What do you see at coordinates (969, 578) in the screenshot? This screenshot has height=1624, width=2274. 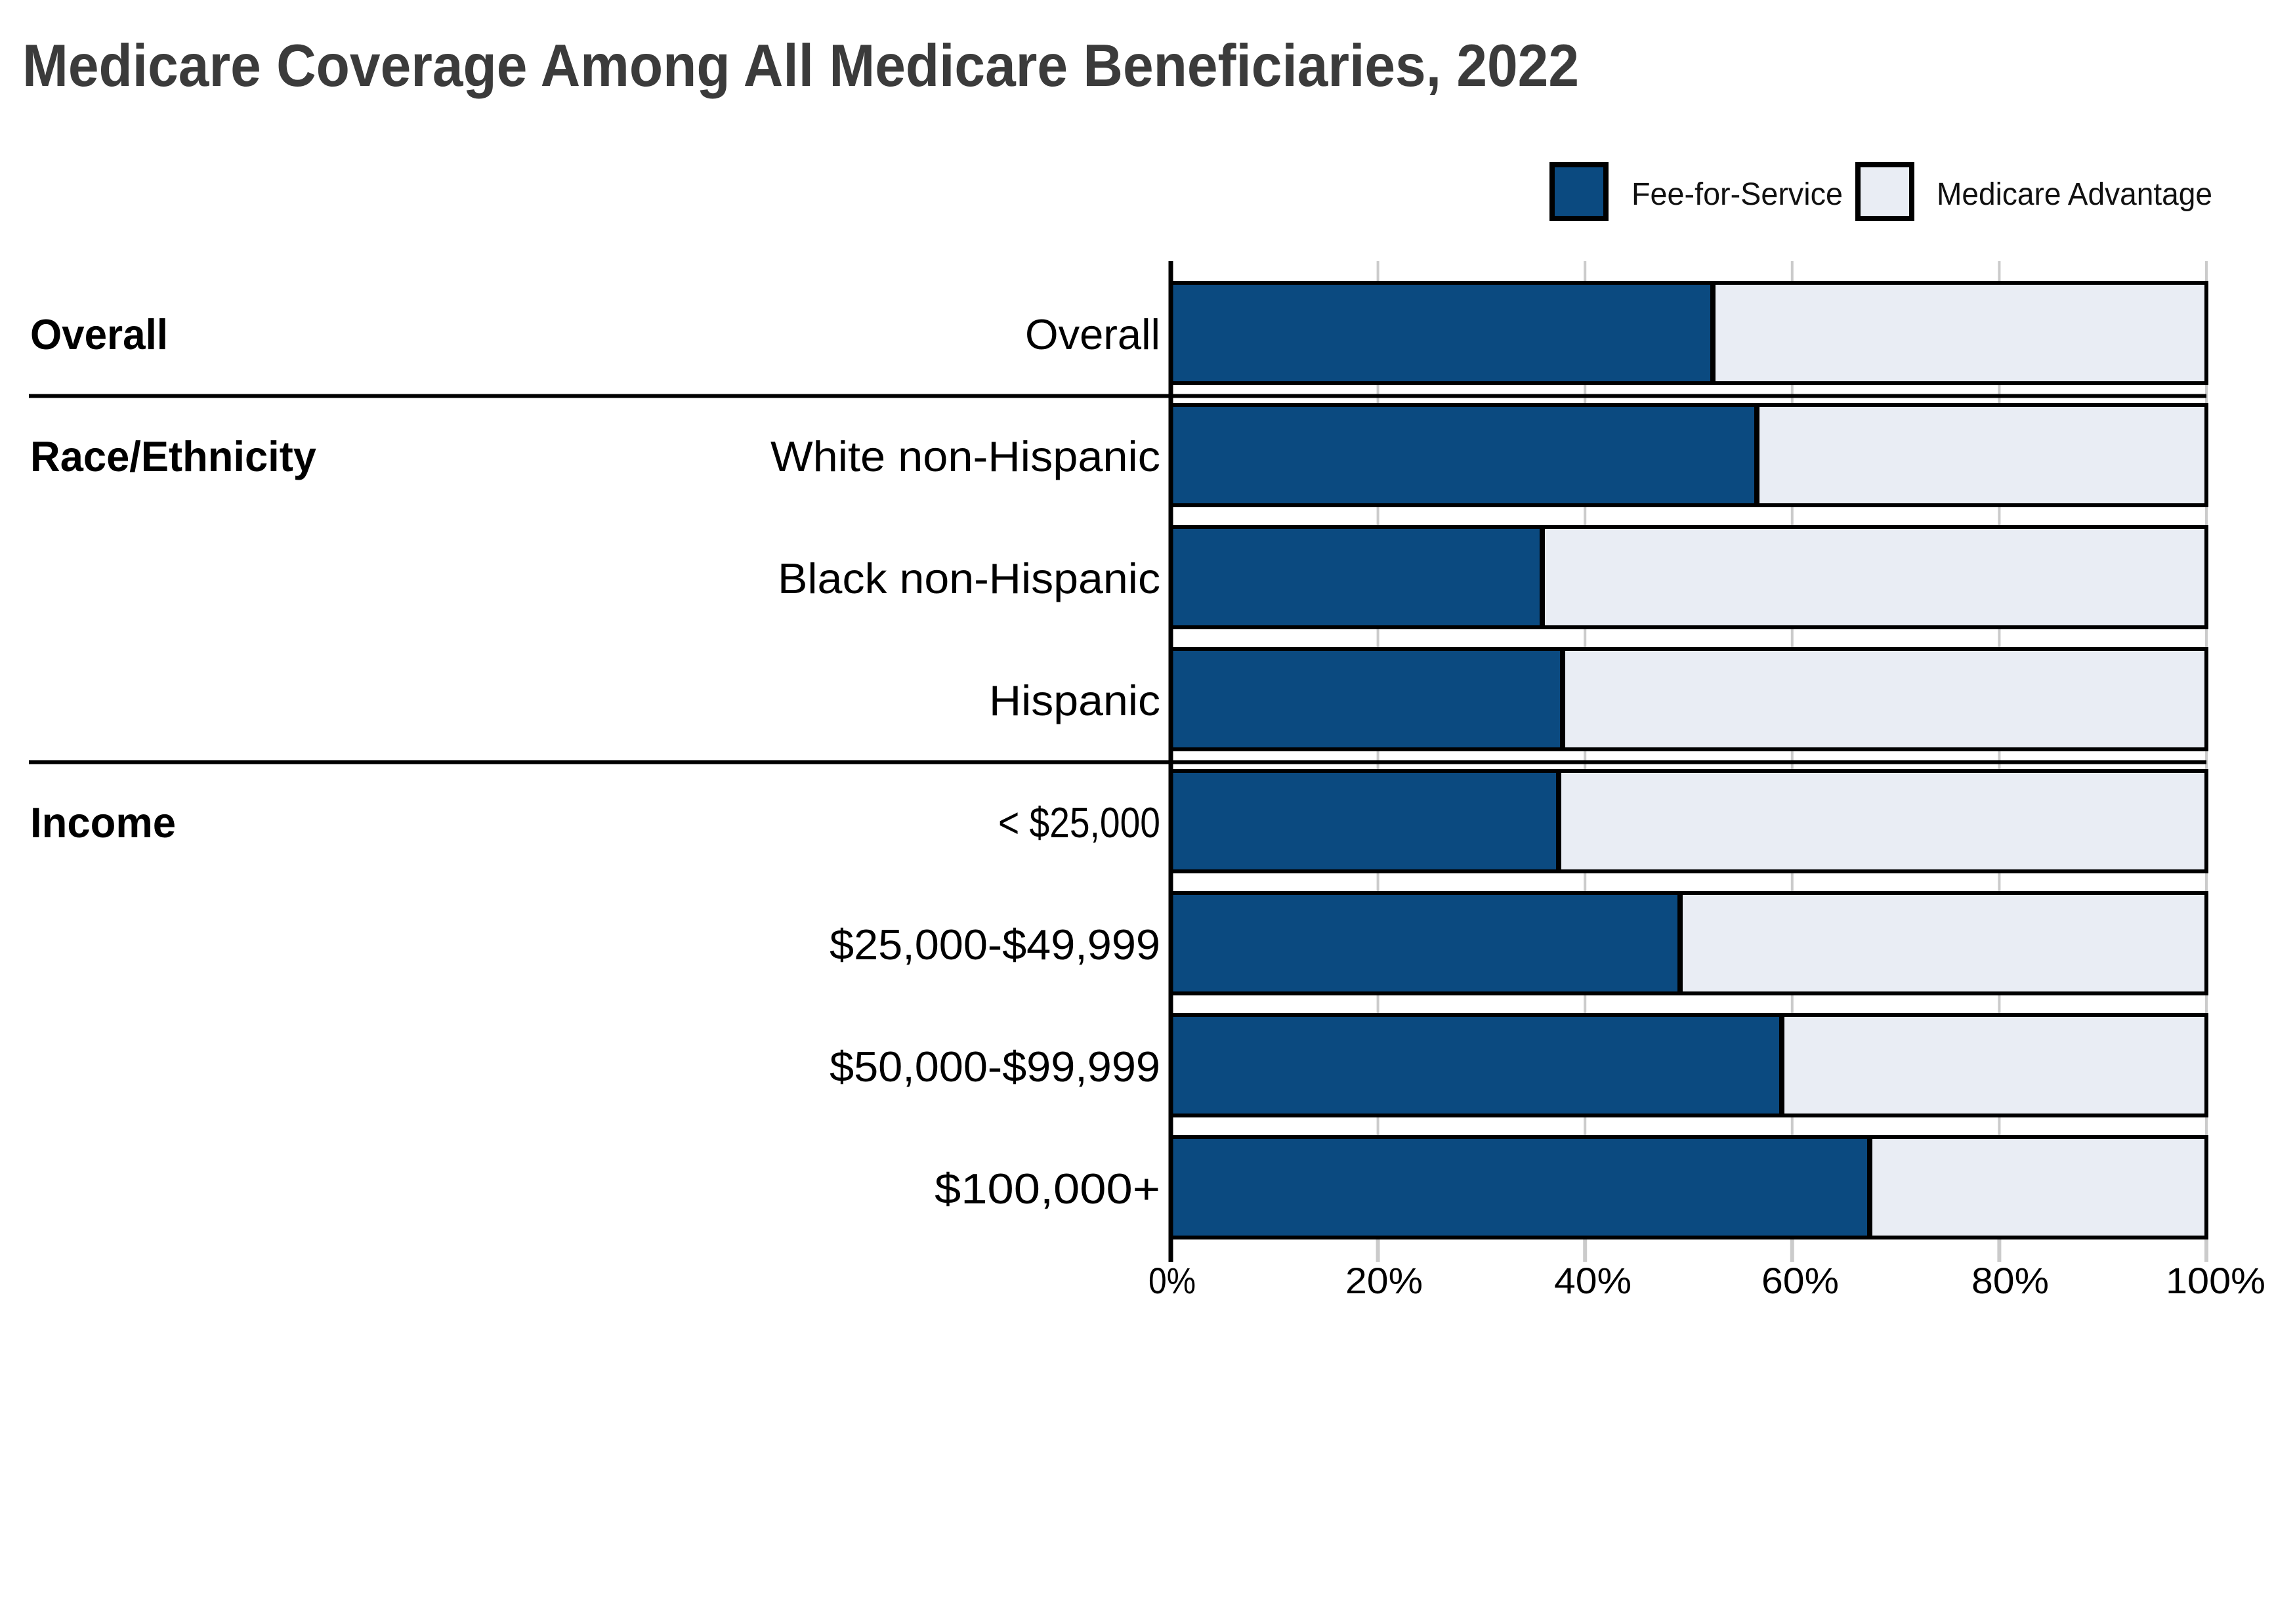 I see `svg-text: Black non-Hispanic` at bounding box center [969, 578].